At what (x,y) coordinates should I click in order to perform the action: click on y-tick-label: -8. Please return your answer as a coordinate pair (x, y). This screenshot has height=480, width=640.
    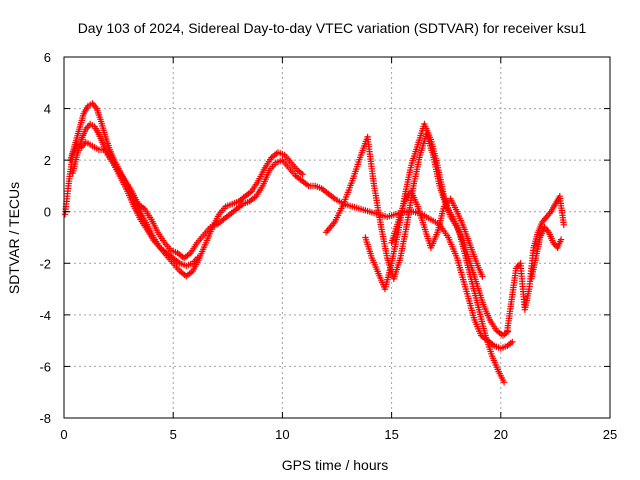
    Looking at the image, I should click on (45, 418).